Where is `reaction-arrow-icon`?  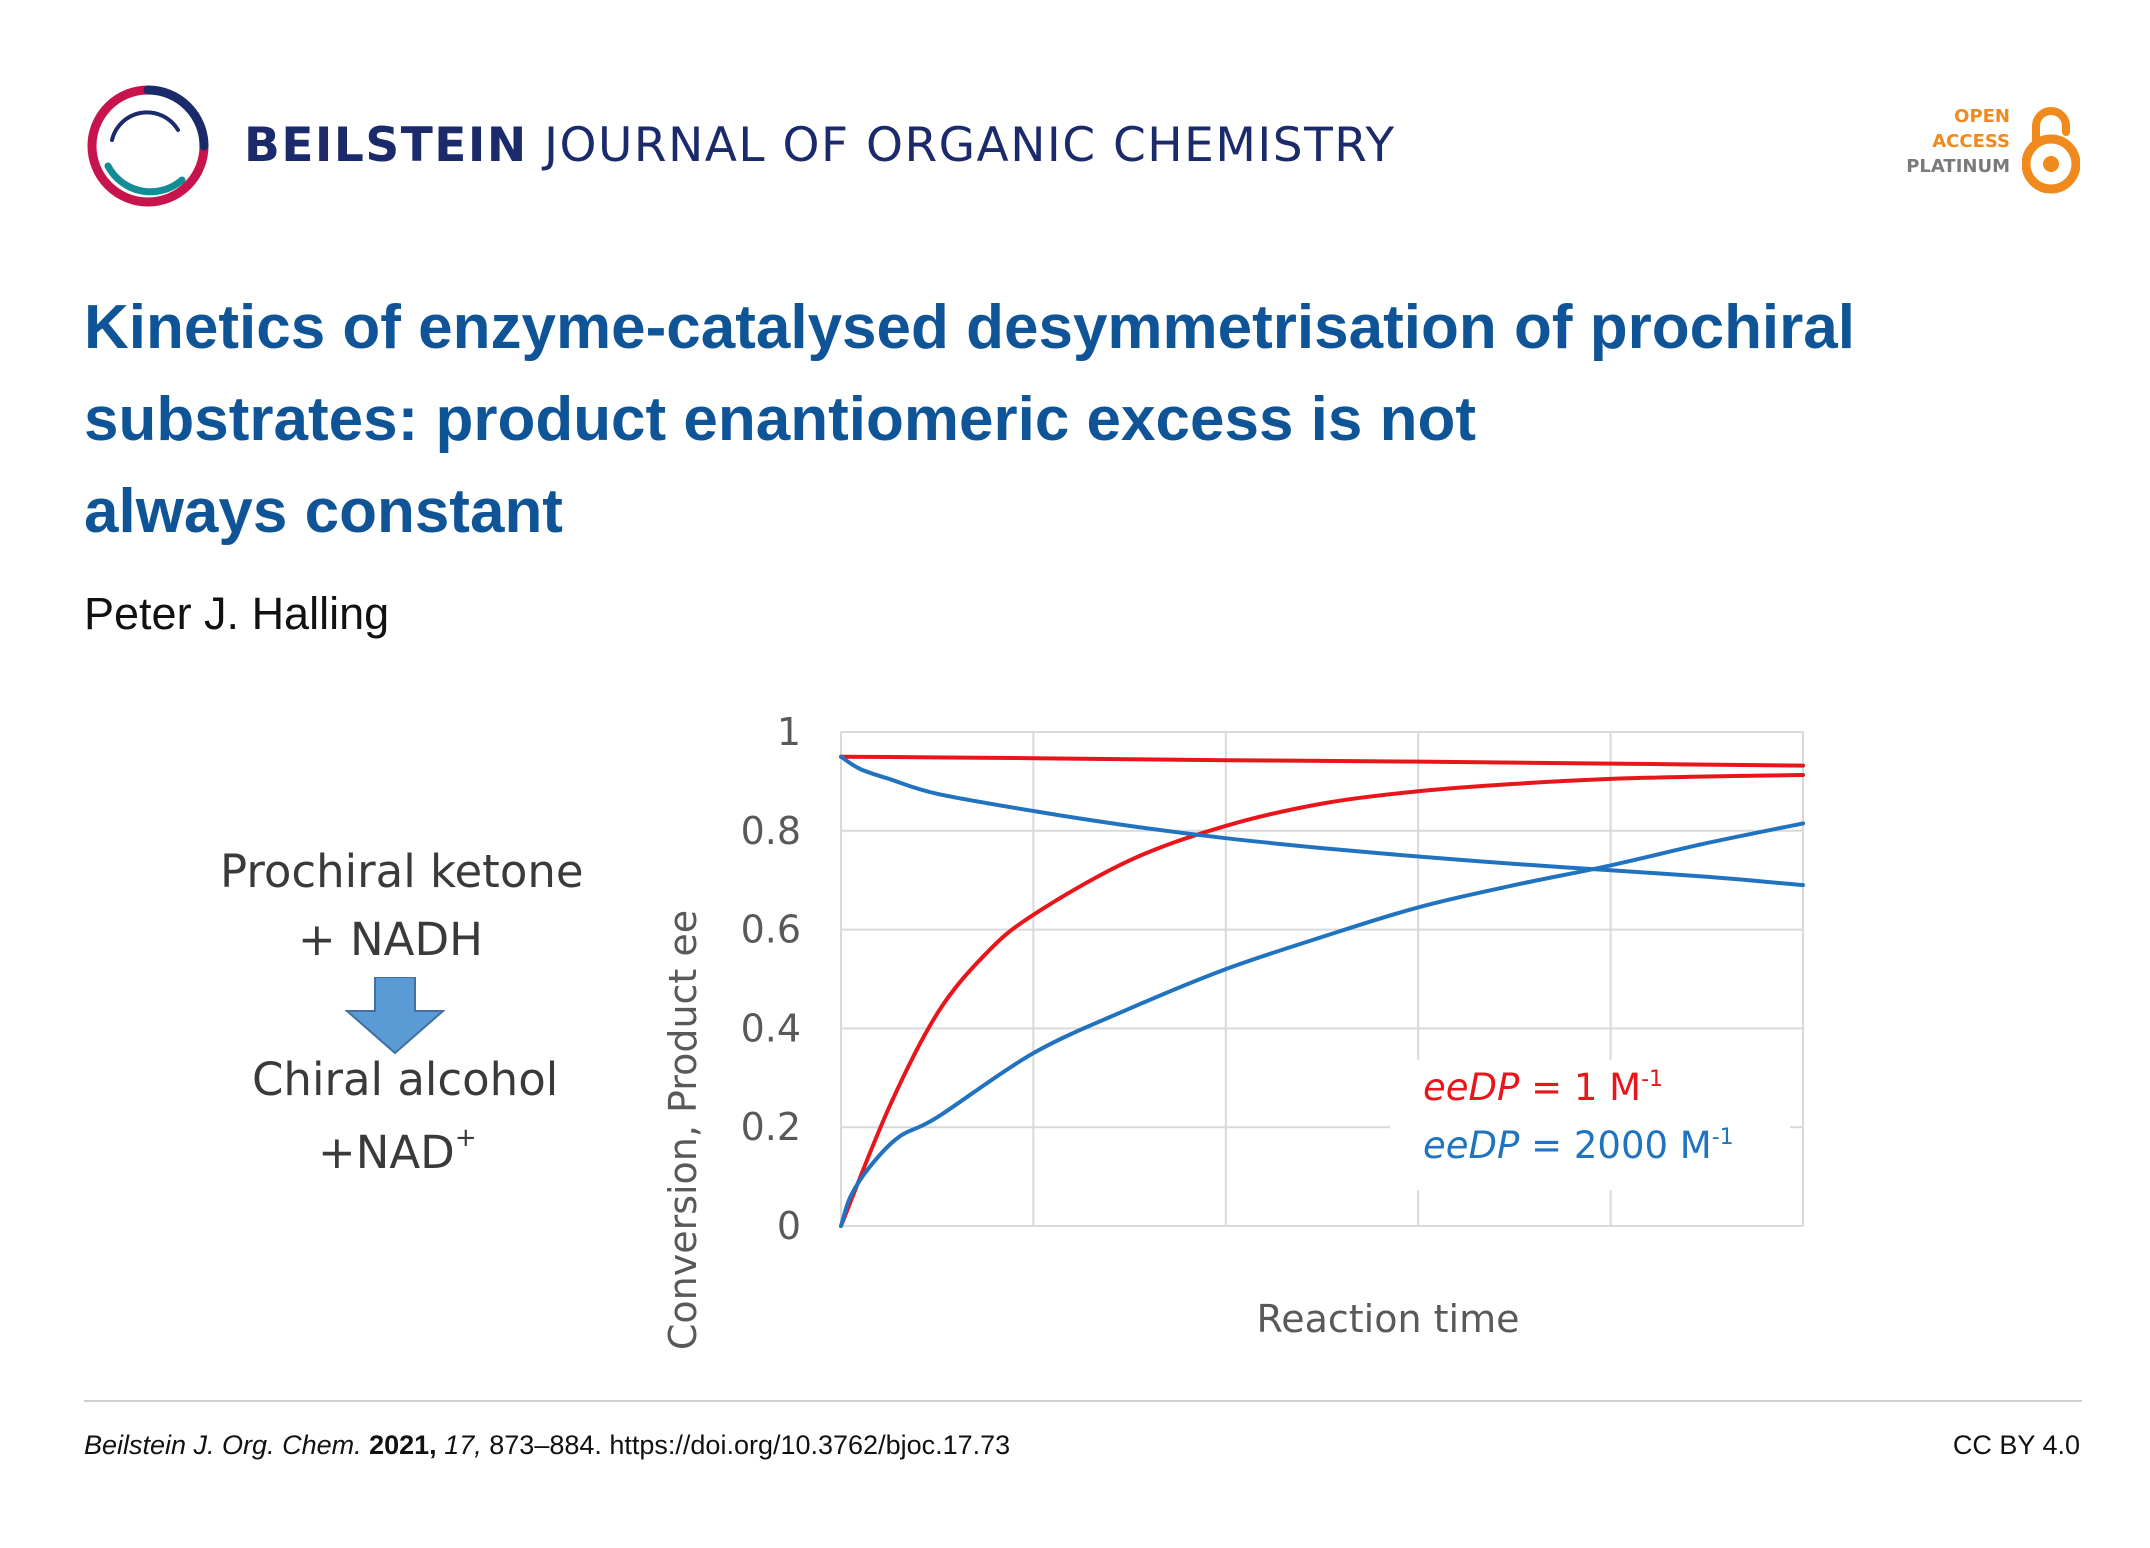 reaction-arrow-icon is located at coordinates (395, 1016).